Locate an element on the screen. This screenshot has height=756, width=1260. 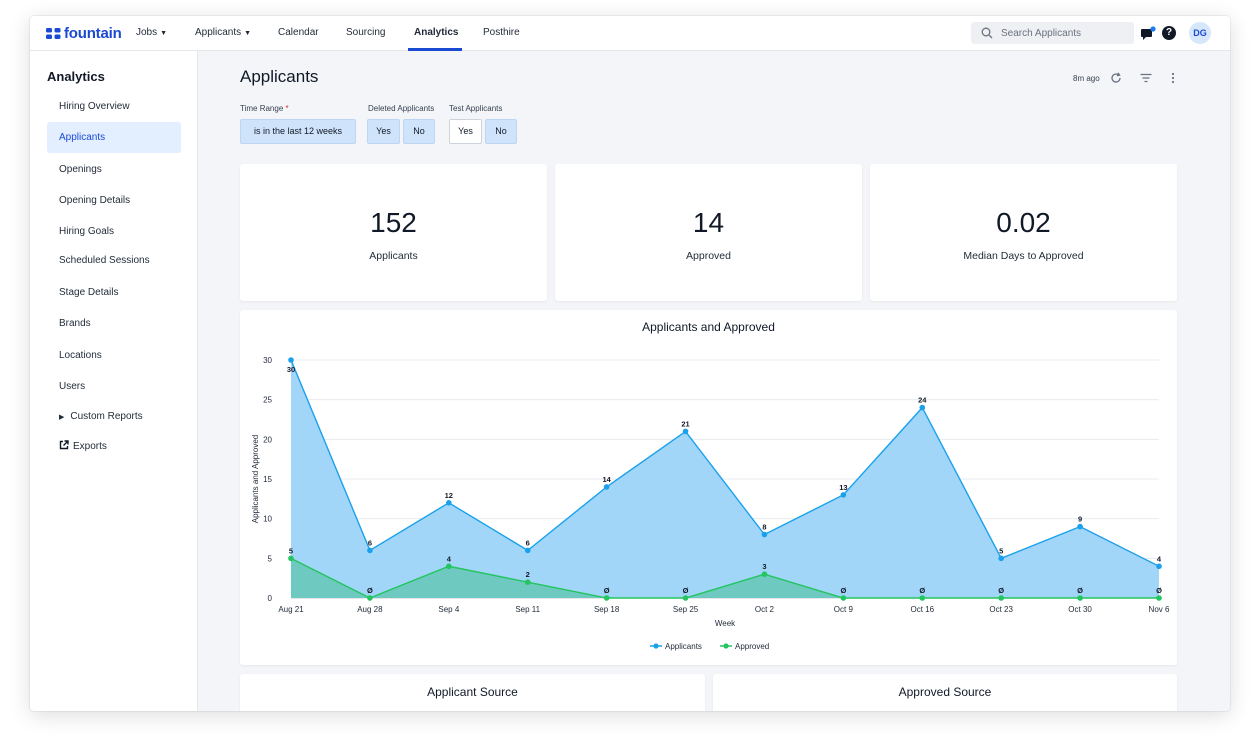
time-range-label-text: Time Range is located at coordinates (262, 108).